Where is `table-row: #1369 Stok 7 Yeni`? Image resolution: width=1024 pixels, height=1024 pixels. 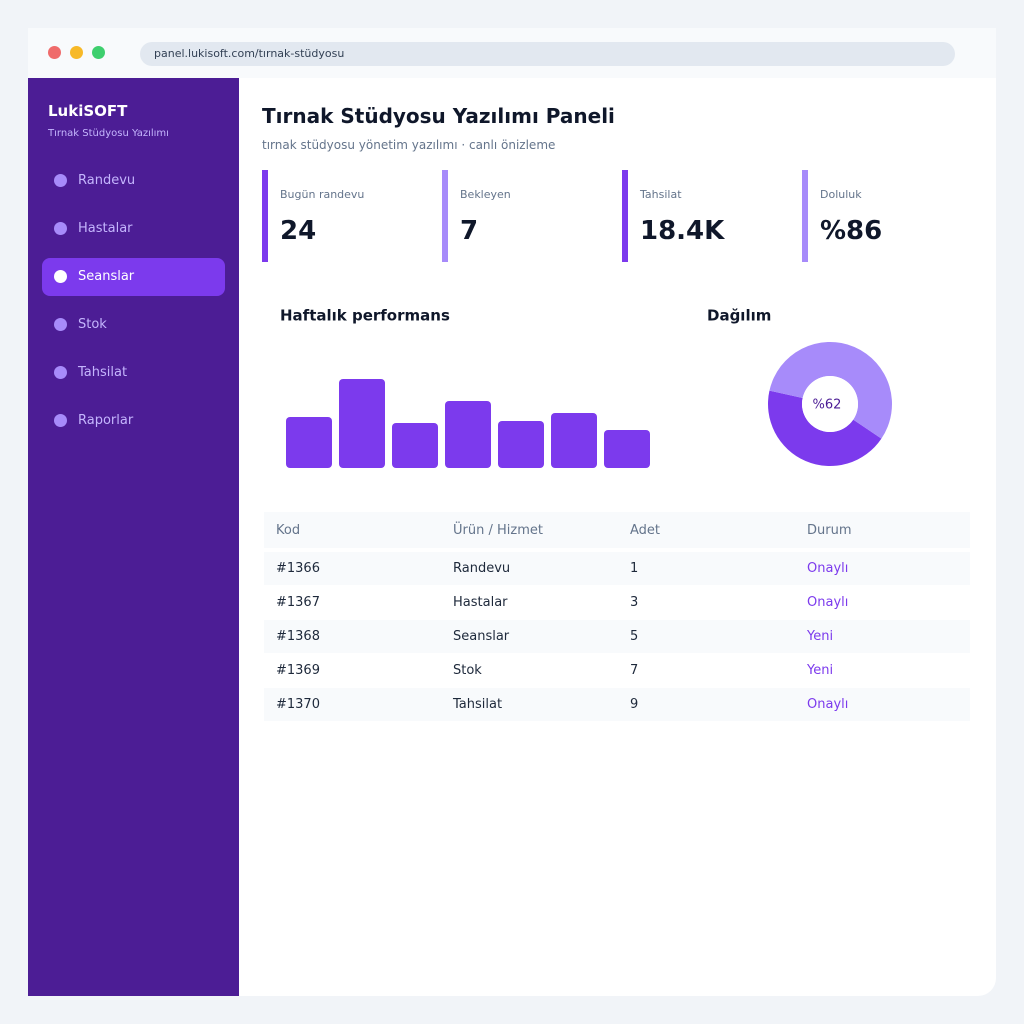 table-row: #1369 Stok 7 Yeni is located at coordinates (617, 670).